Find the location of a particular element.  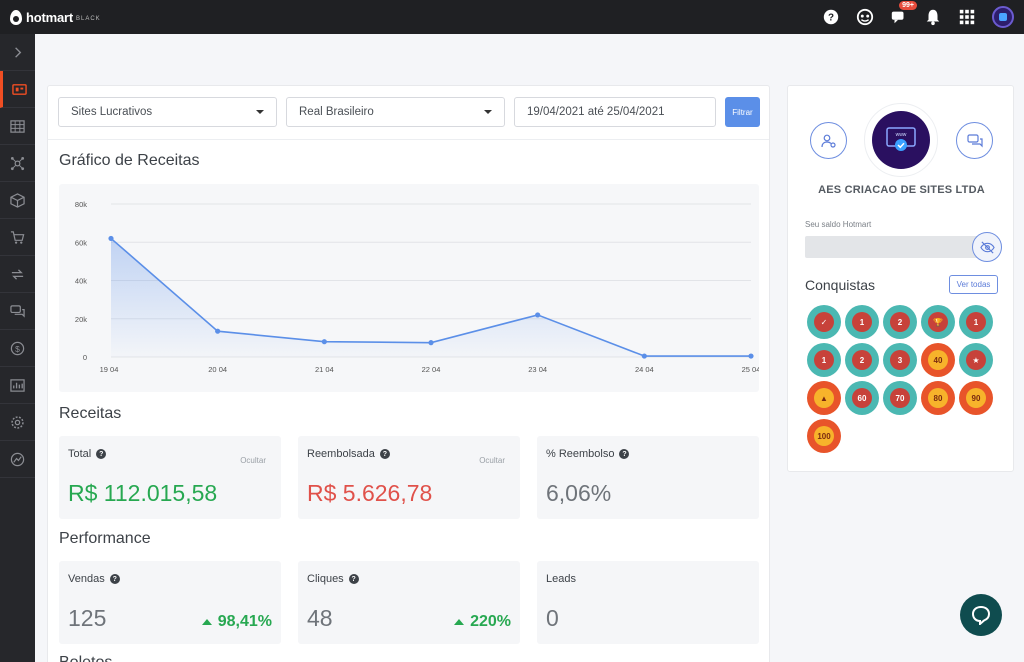

achievements-title: Conquistas is located at coordinates (840, 285).